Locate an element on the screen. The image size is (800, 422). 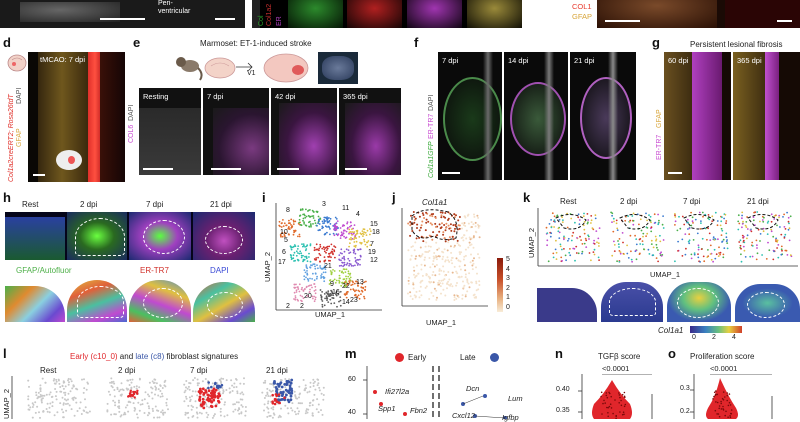
cluster-label: 16 is located at coordinates (336, 292).